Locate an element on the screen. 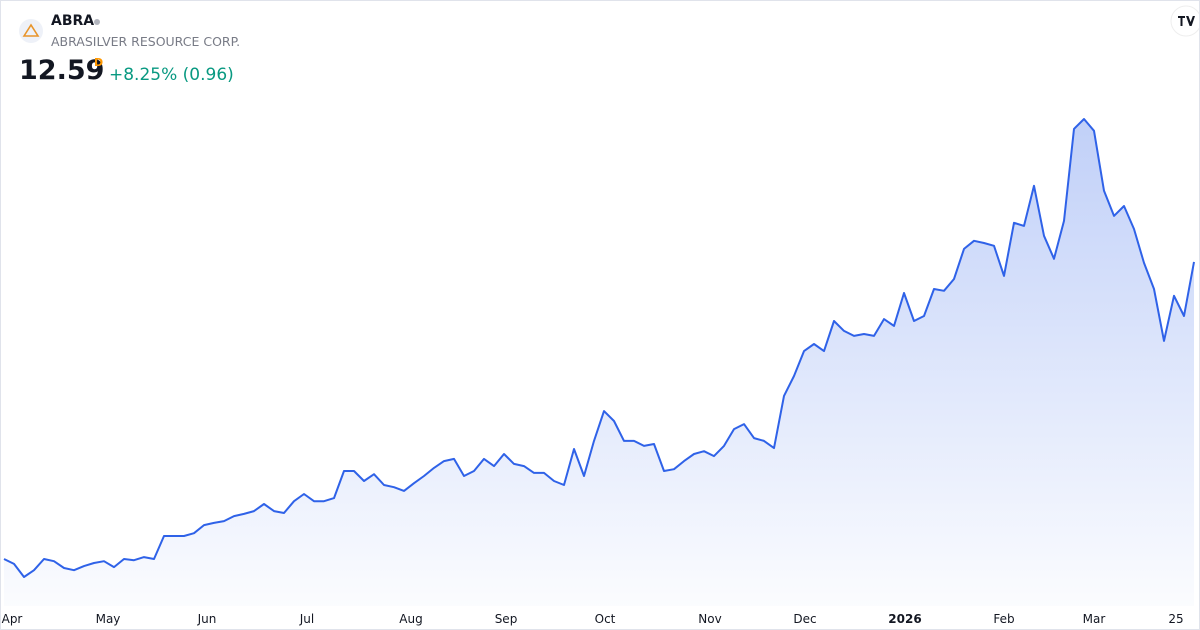  x-tick-label: Jul is located at coordinates (306, 619).